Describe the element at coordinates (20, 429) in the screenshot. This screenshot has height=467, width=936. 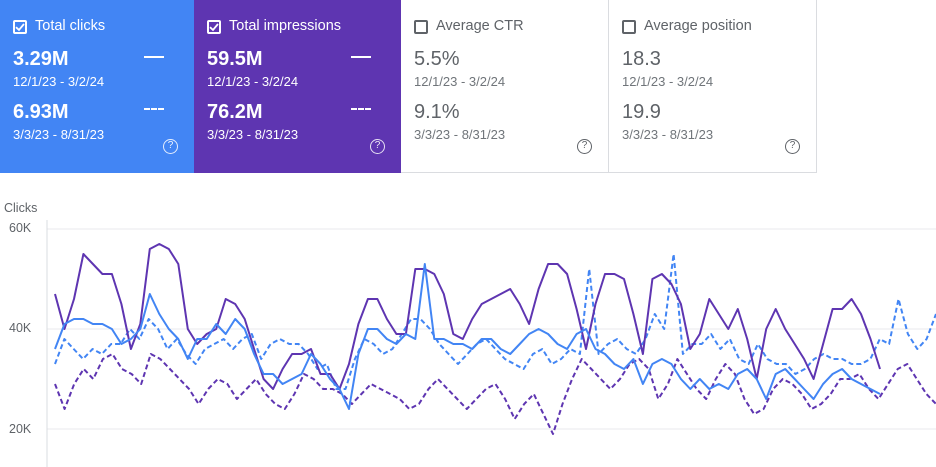
I see `y-tick-label: 20K` at that location.